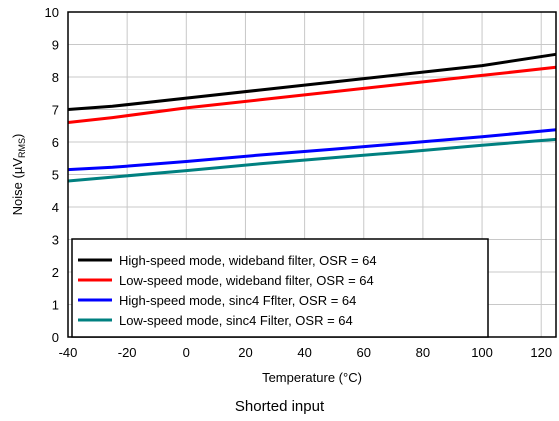  I want to click on x-tick-label-8: 120, so click(541, 352).